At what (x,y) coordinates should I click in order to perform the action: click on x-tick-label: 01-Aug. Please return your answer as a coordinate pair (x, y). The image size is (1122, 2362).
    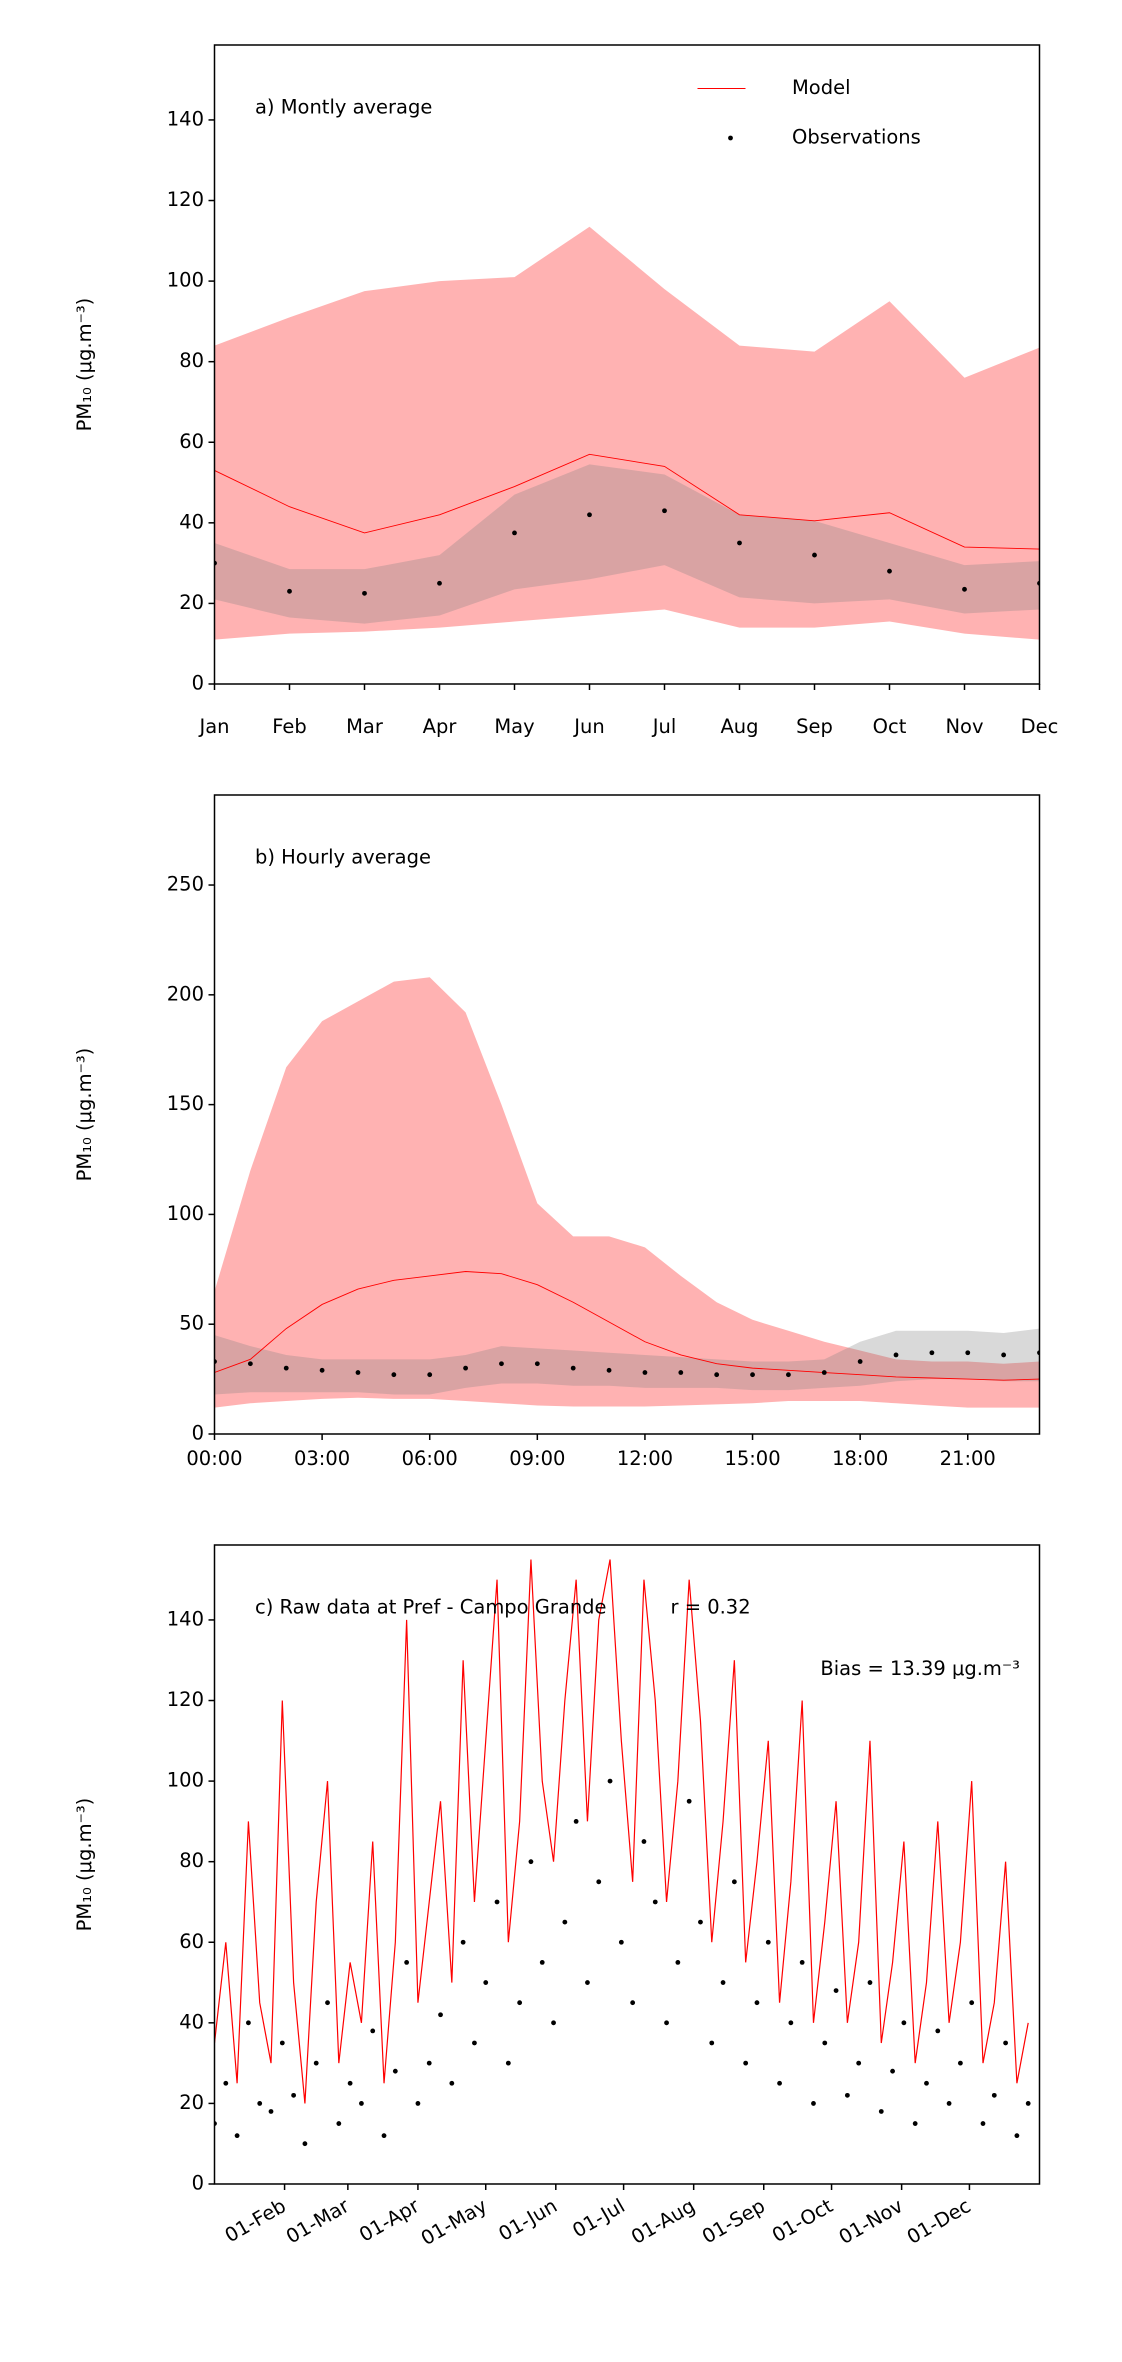
    Looking at the image, I should click on (663, 2221).